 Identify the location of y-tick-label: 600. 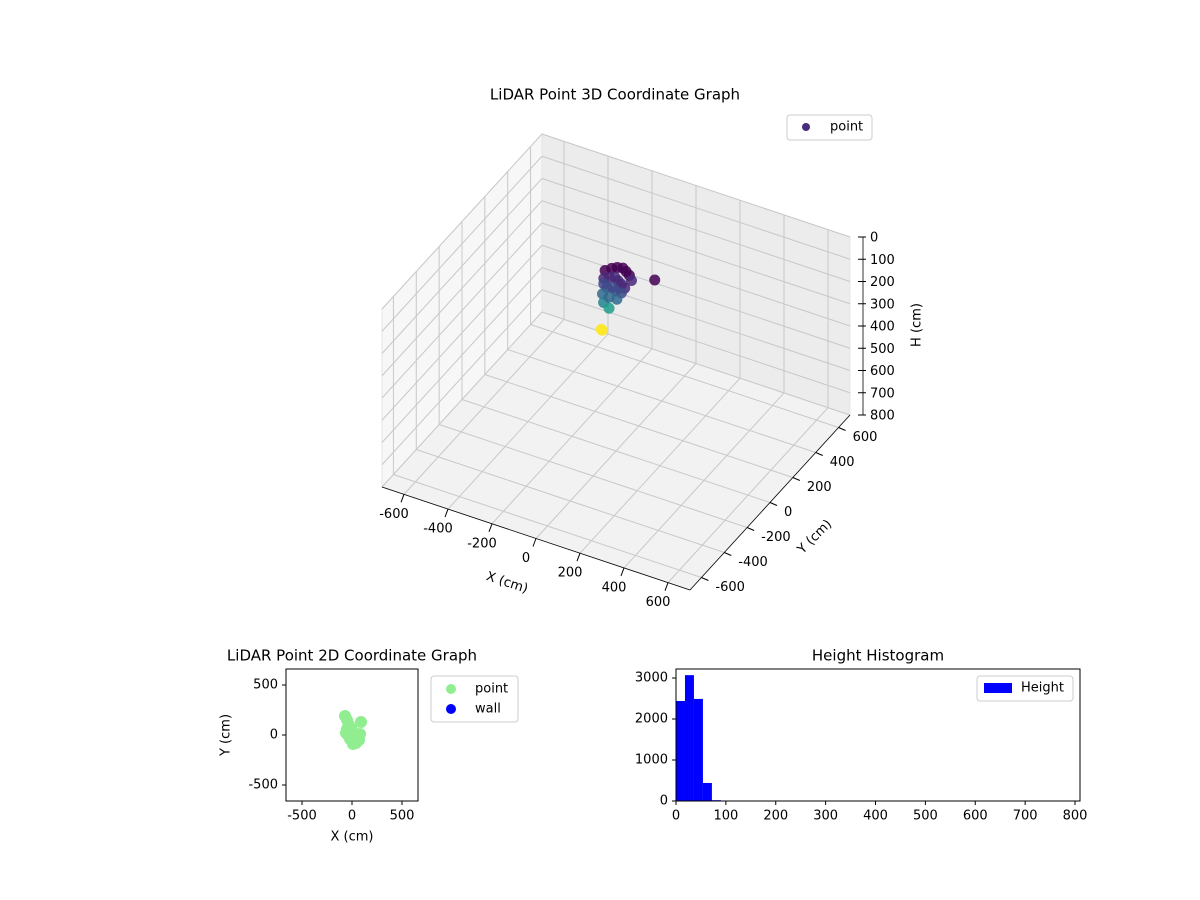
(865, 437).